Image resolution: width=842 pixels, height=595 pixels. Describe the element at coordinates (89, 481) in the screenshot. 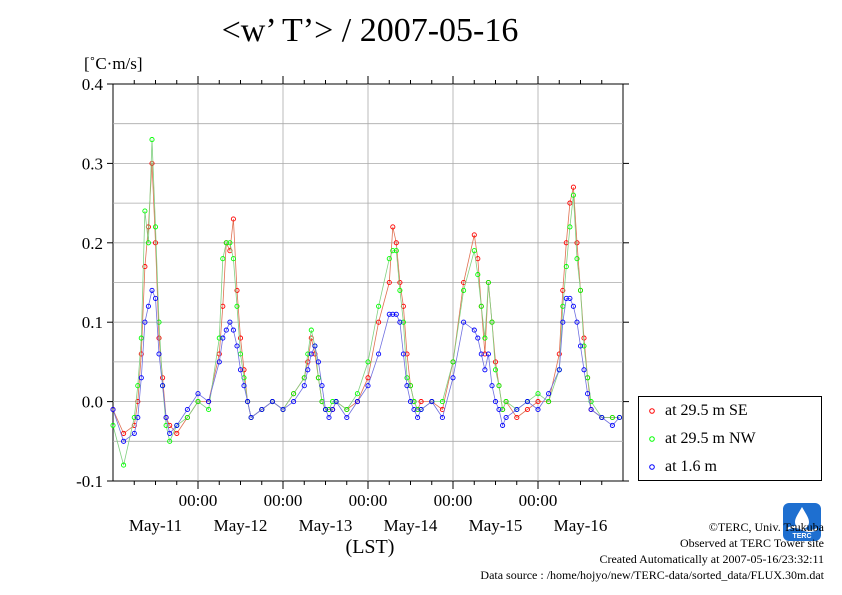

I see `y-tick-label: -0.1` at that location.